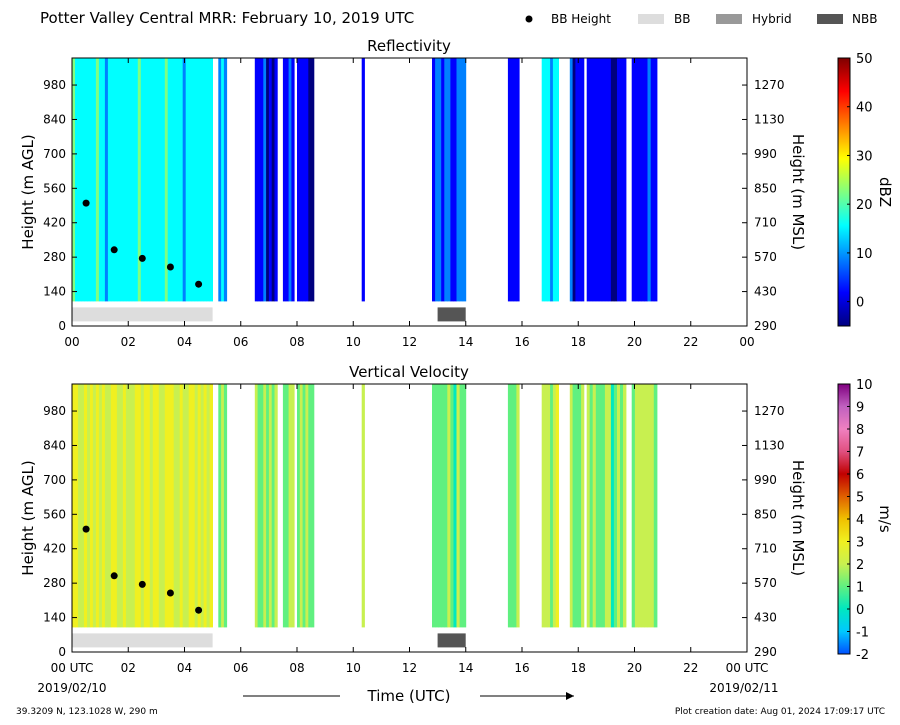 The height and width of the screenshot is (725, 900). I want to click on x-tick-label: 00 UTC, so click(72, 668).